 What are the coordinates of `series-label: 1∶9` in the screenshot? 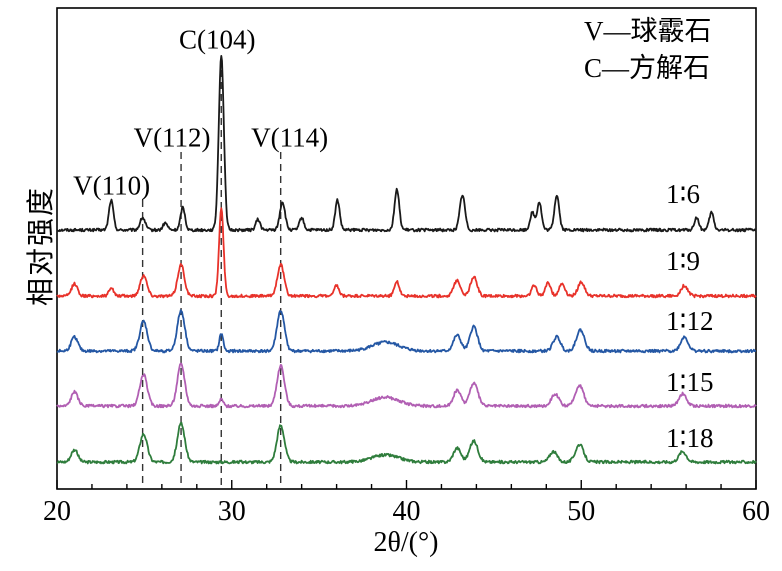 It's located at (683, 261).